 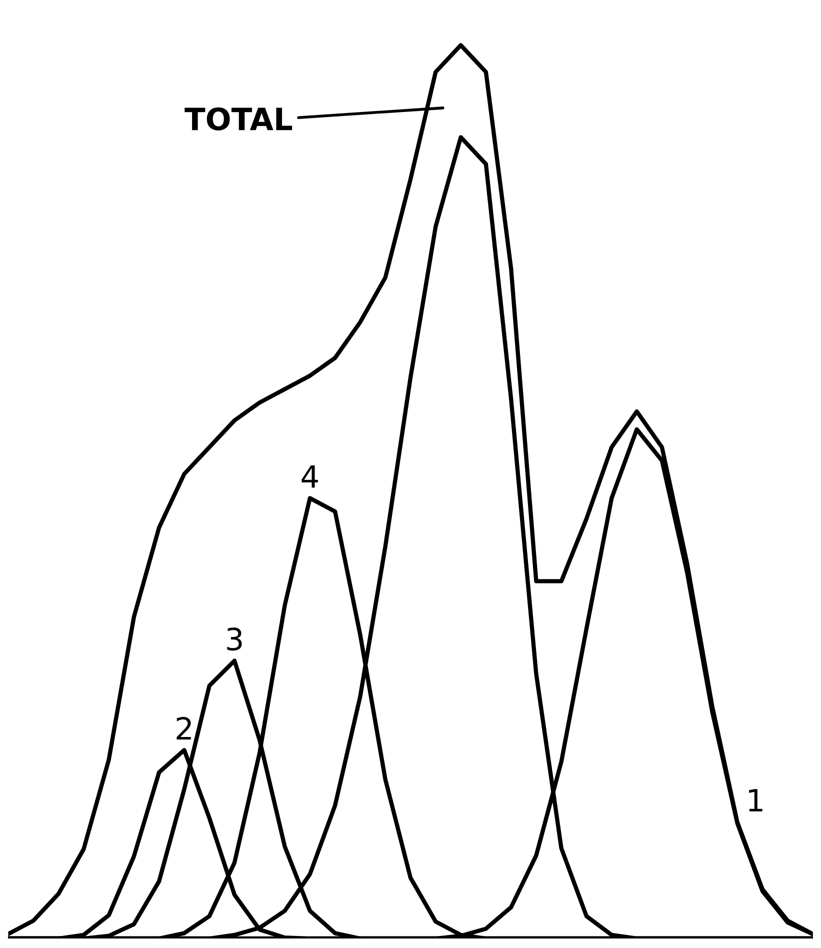 What do you see at coordinates (755, 800) in the screenshot?
I see `series-label: 1` at bounding box center [755, 800].